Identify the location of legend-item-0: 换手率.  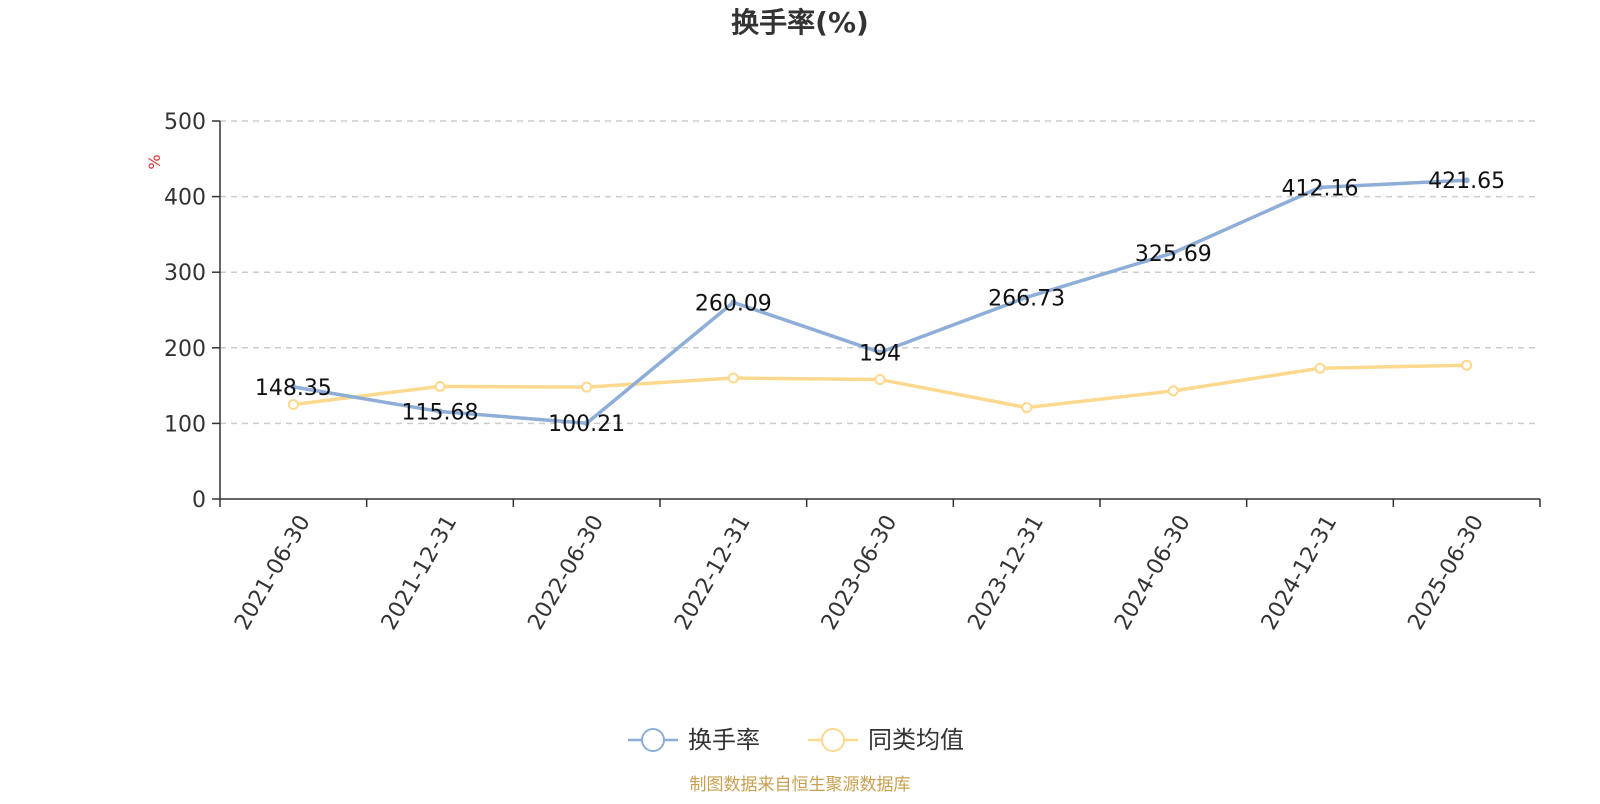
(694, 740).